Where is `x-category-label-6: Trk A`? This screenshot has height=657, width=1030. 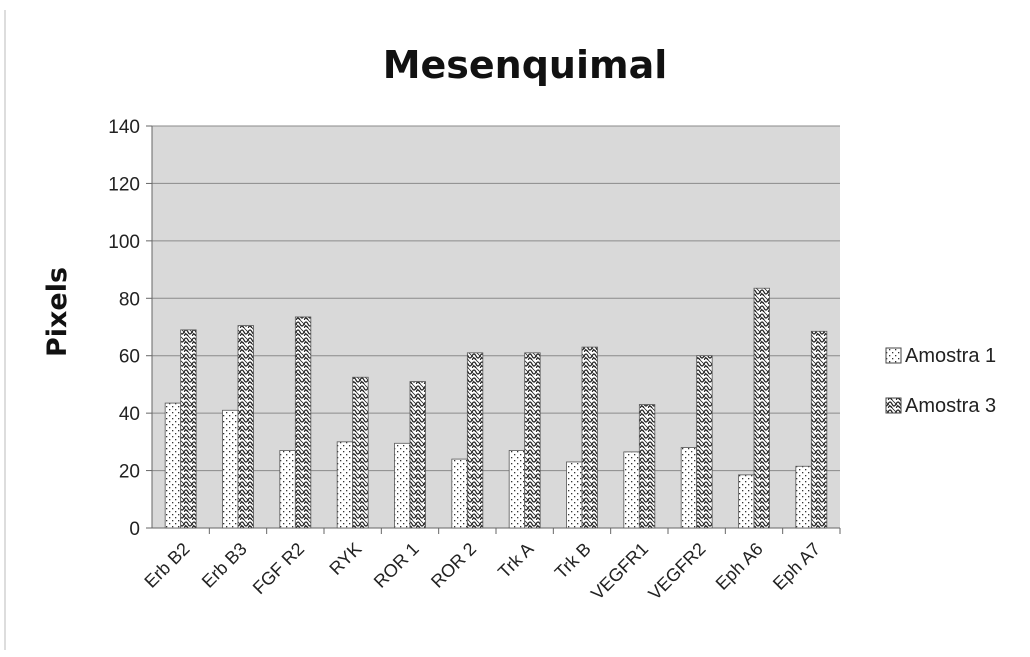 x-category-label-6: Trk A is located at coordinates (515, 560).